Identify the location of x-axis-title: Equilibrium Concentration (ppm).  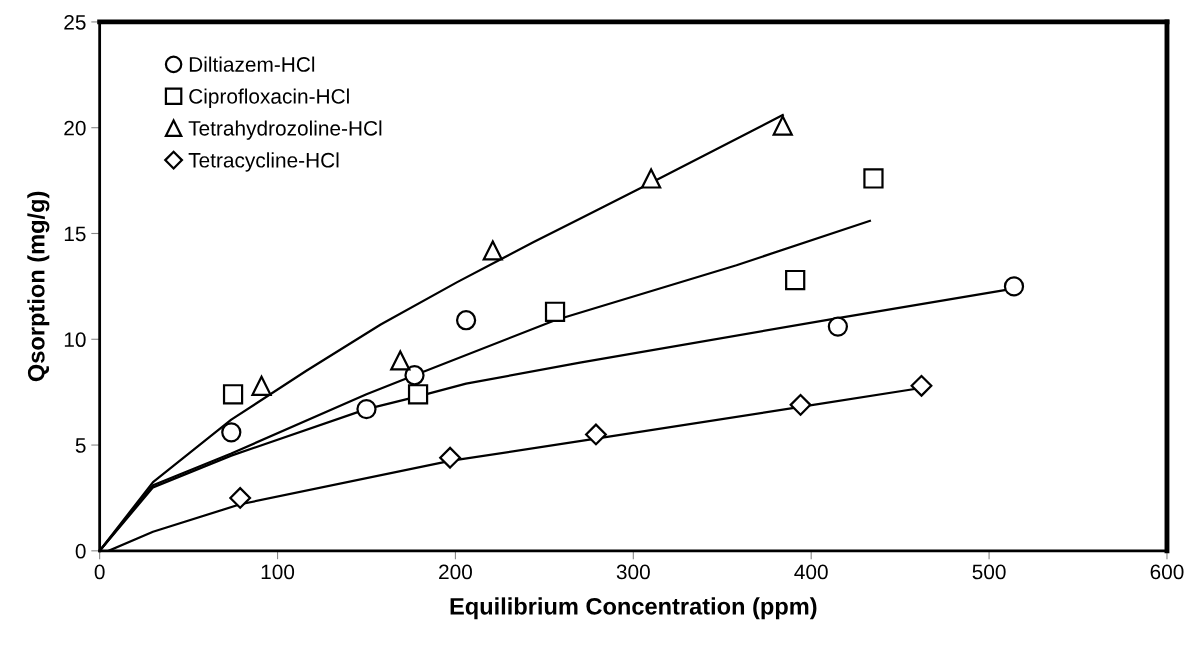
(633, 608).